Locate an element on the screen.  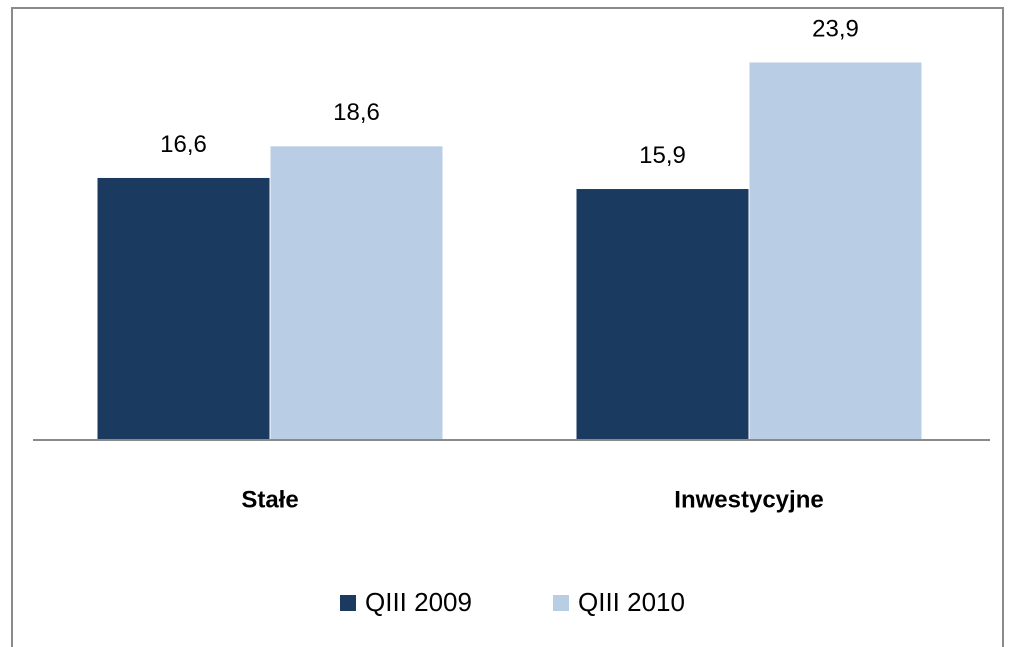
value-label: 16,6 is located at coordinates (183, 144).